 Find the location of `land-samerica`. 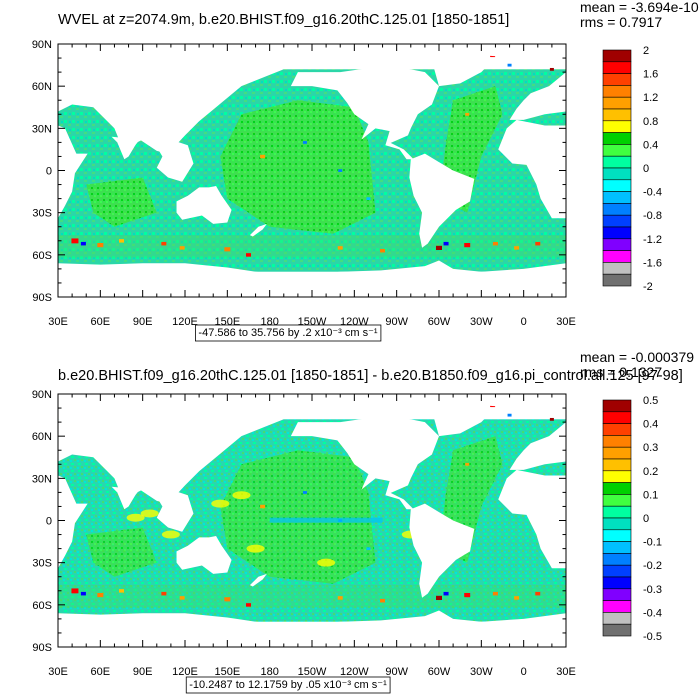

land-samerica is located at coordinates (442, 550).